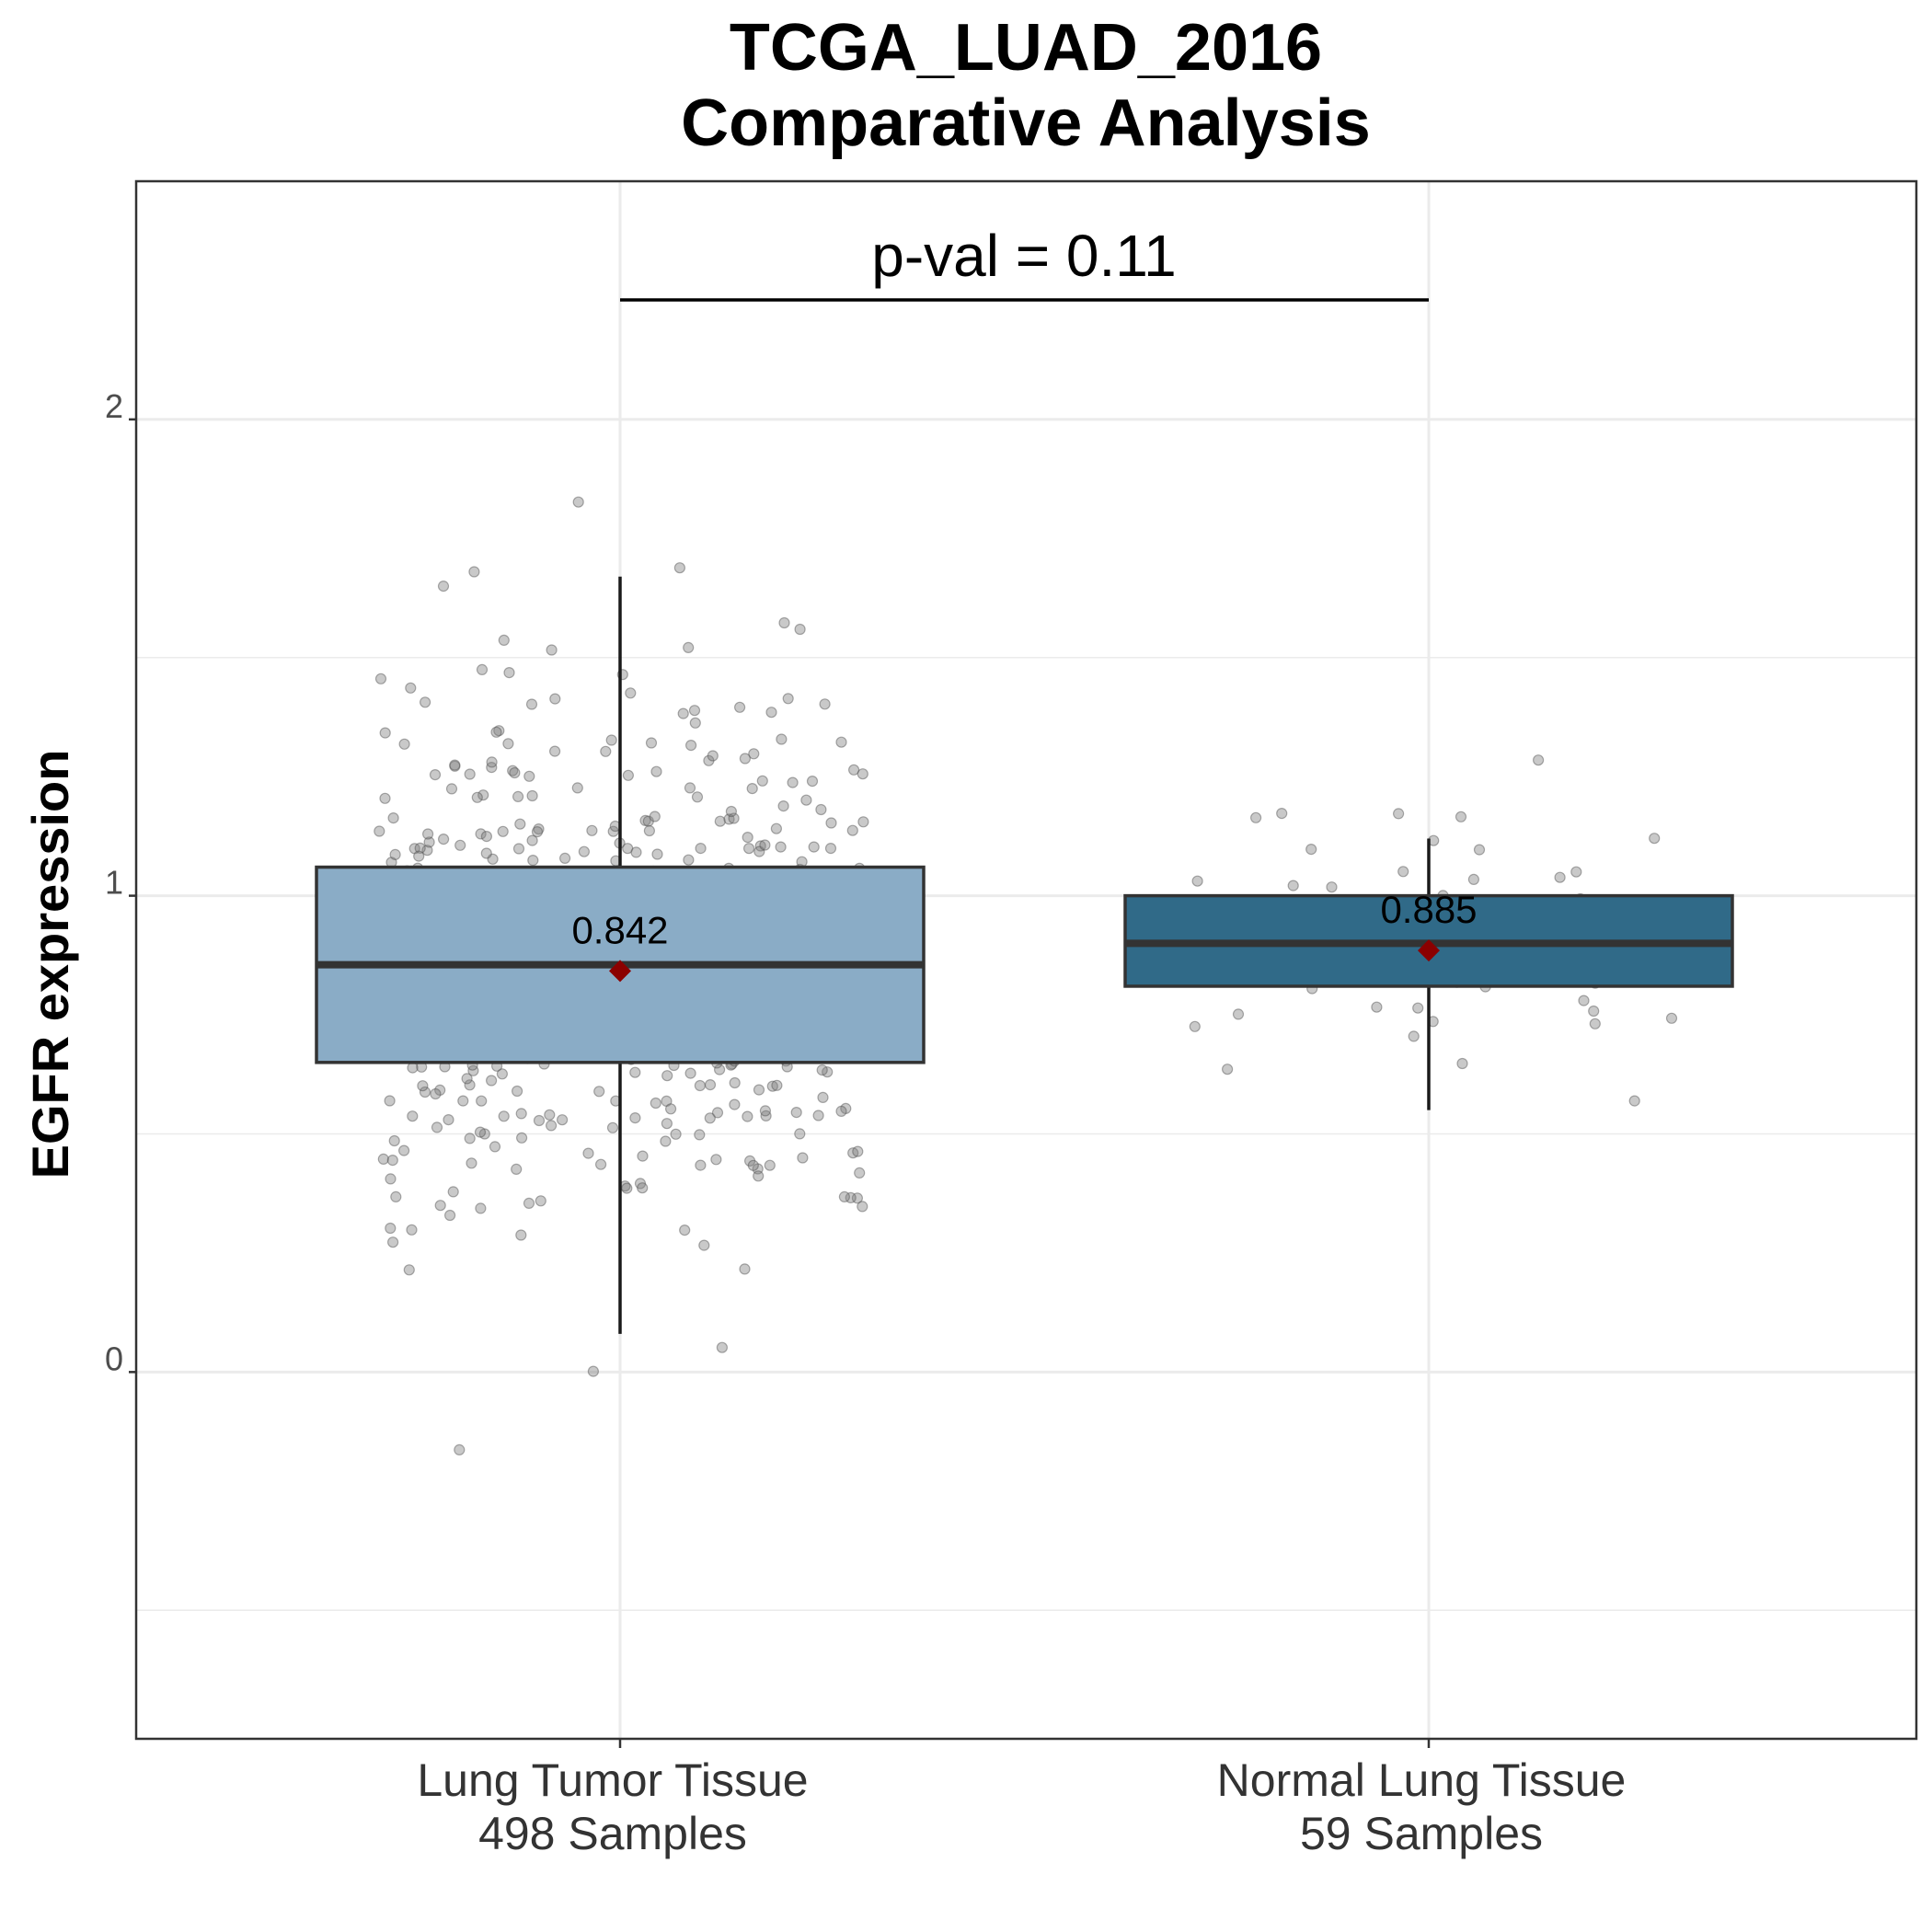 The width and height of the screenshot is (1932, 1932). I want to click on y-axis-label: EGFR expression, so click(50, 964).